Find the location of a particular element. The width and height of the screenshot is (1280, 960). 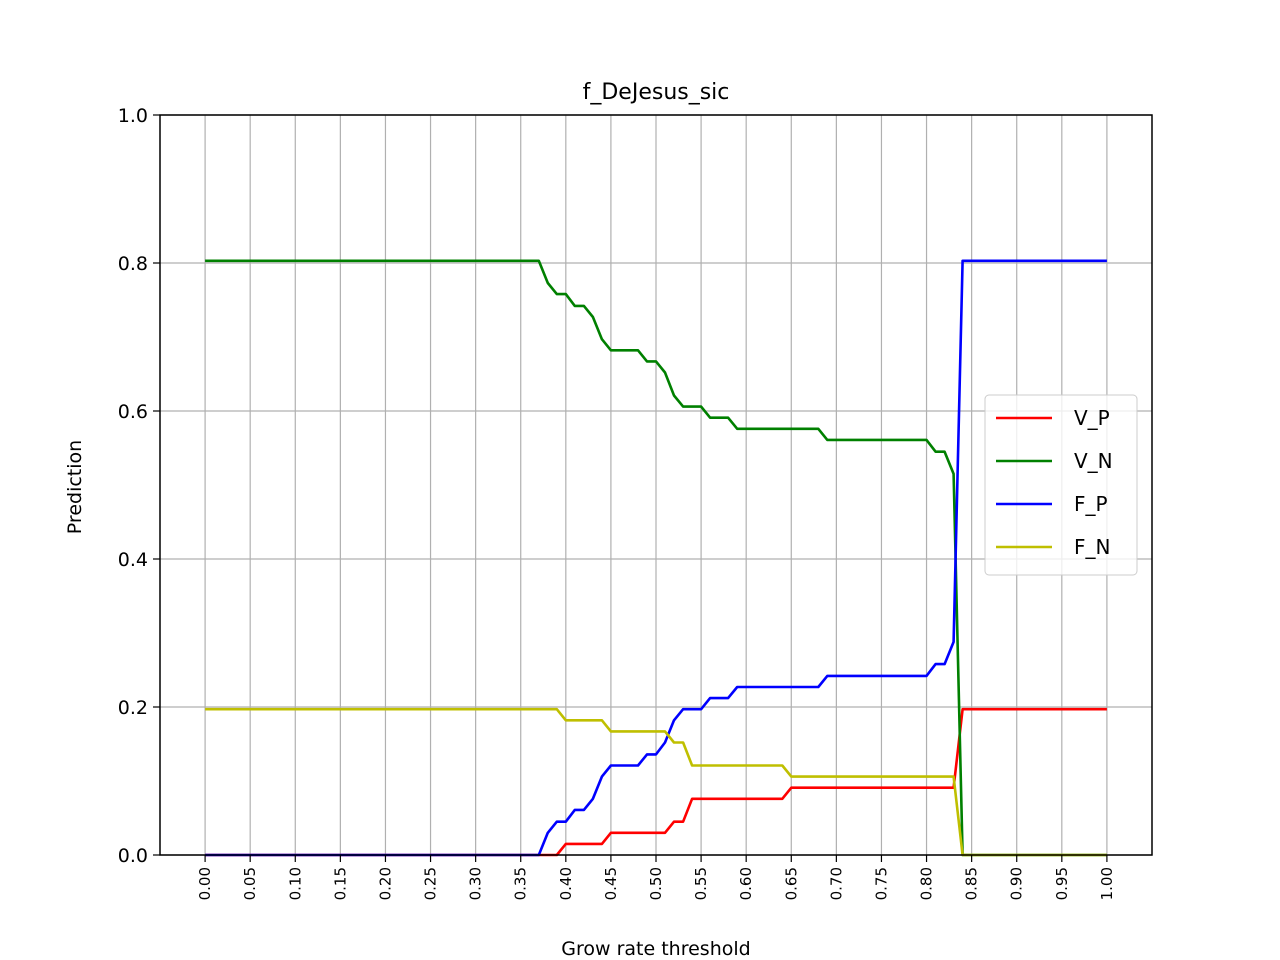

legend-label: V_P is located at coordinates (1092, 418).